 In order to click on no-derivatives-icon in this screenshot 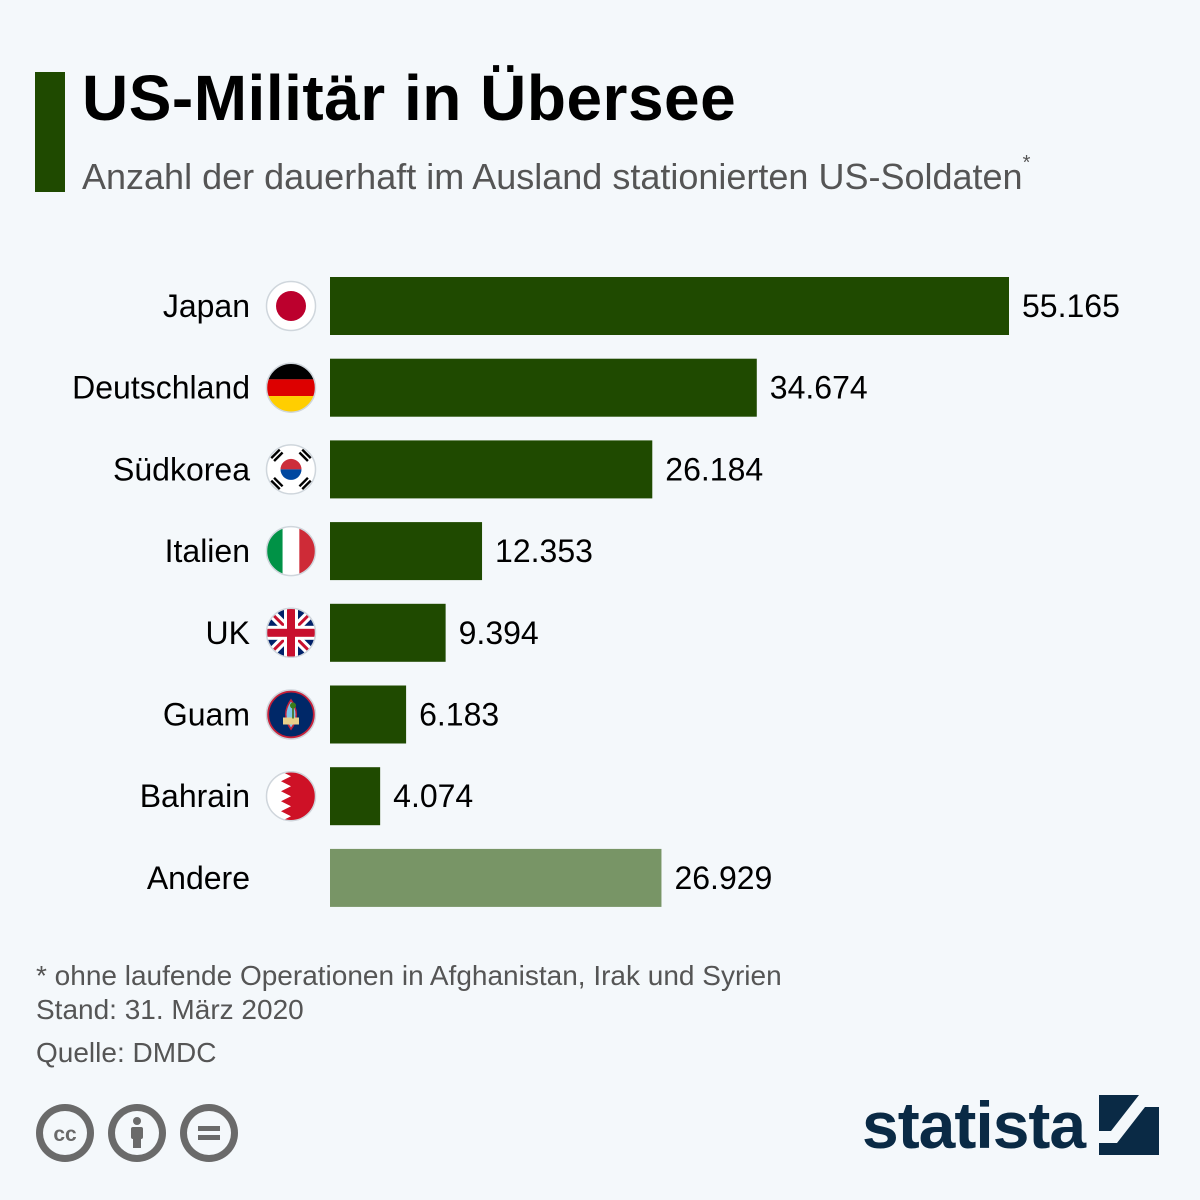, I will do `click(209, 1133)`.